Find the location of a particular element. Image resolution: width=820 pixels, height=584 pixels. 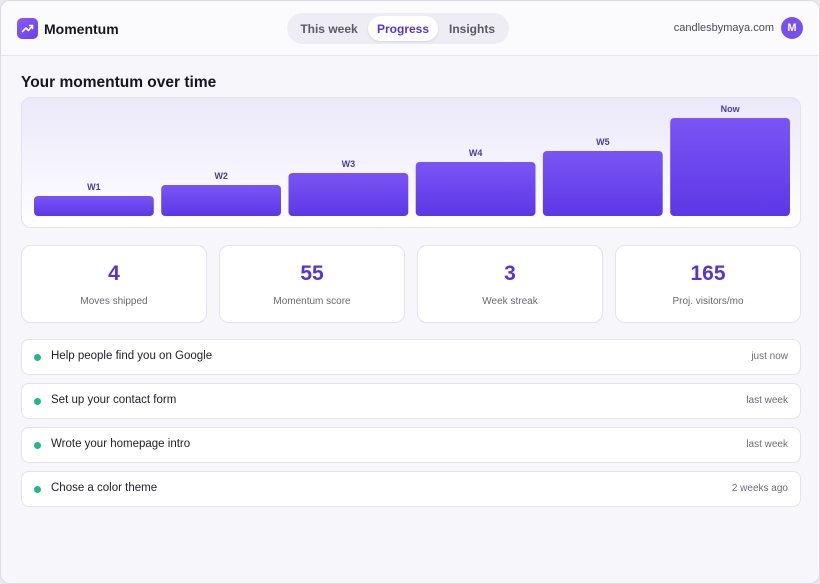

activity-time: 2 weeks ago is located at coordinates (759, 488).